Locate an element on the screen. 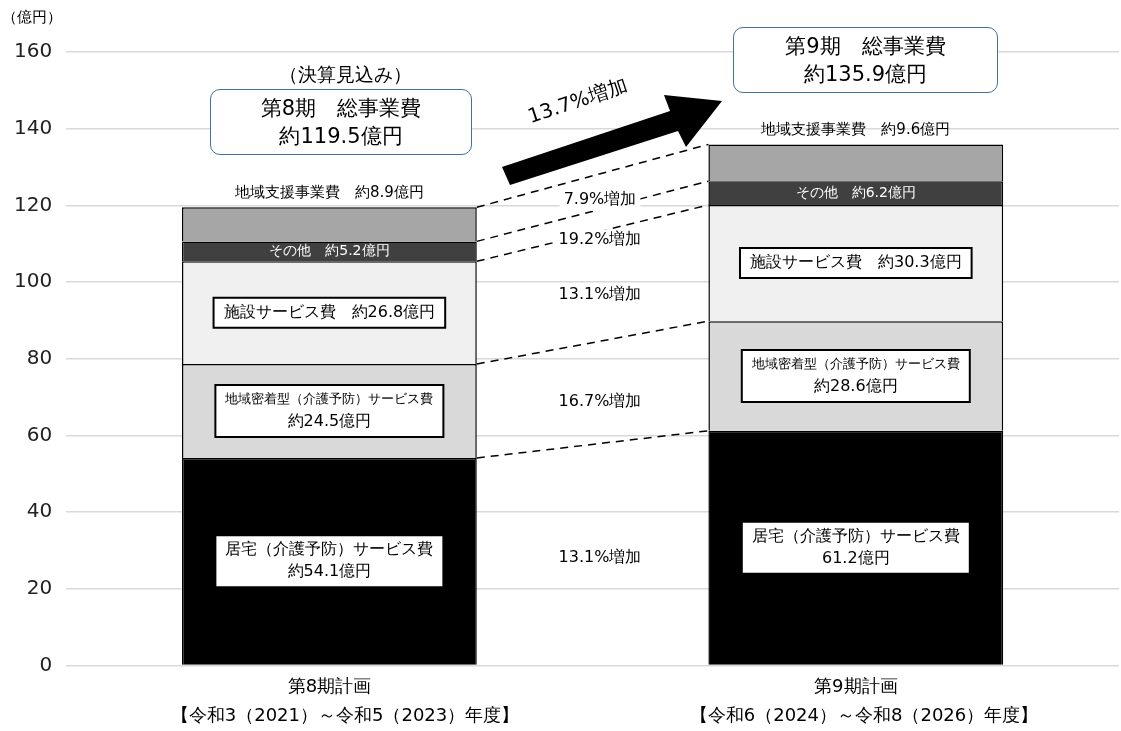 The height and width of the screenshot is (731, 1121). y-tick-label: 120 is located at coordinates (33, 203).